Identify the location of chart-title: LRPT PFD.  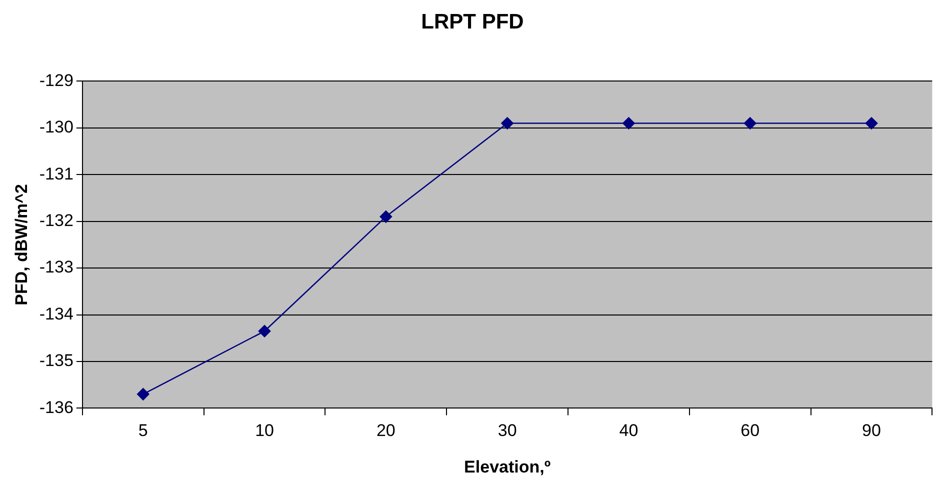
(472, 22).